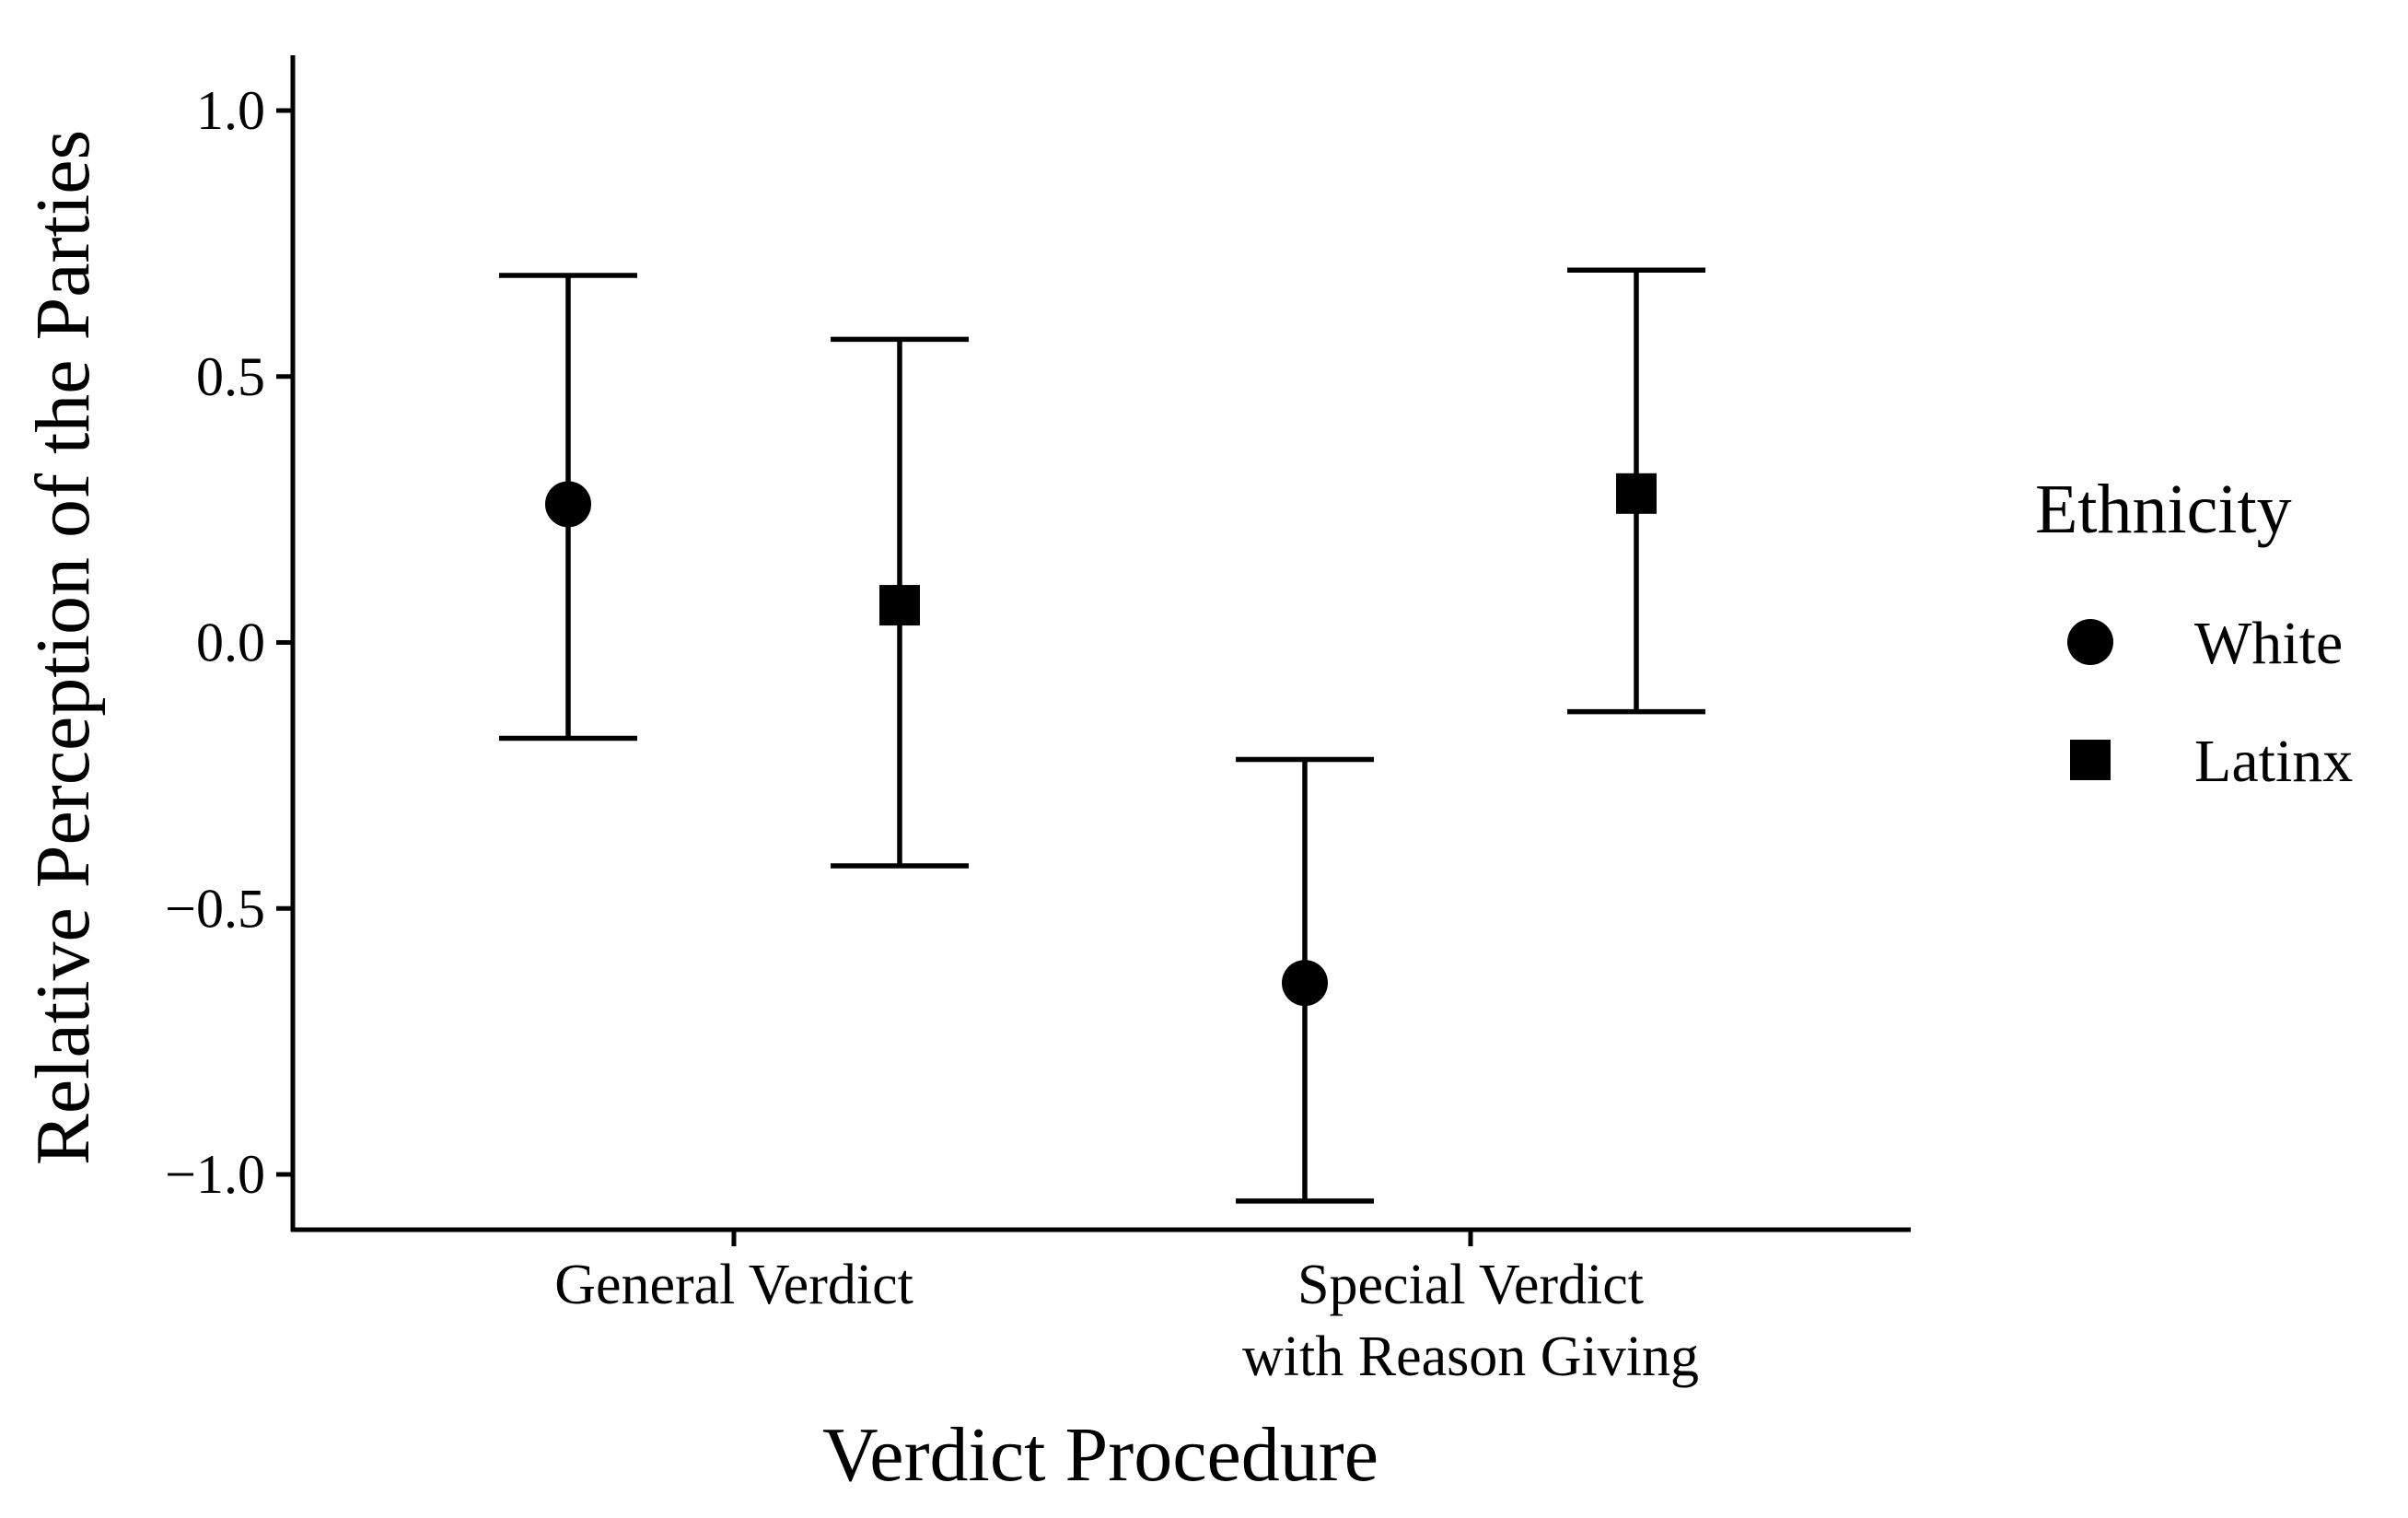  I want to click on y-tick-label: 0.0, so click(230, 643).